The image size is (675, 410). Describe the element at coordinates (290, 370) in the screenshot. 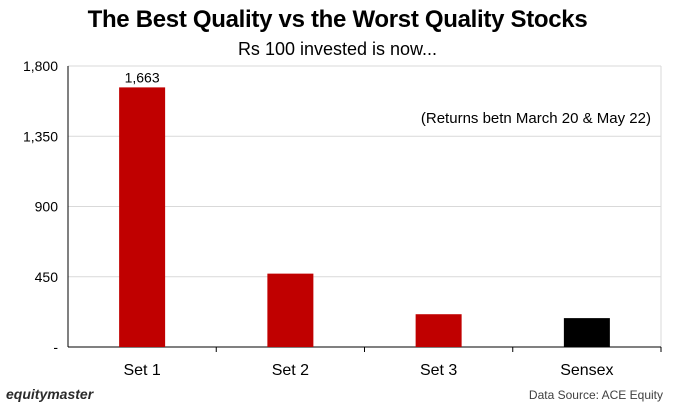

I see `x-tick-label: Set 2` at that location.